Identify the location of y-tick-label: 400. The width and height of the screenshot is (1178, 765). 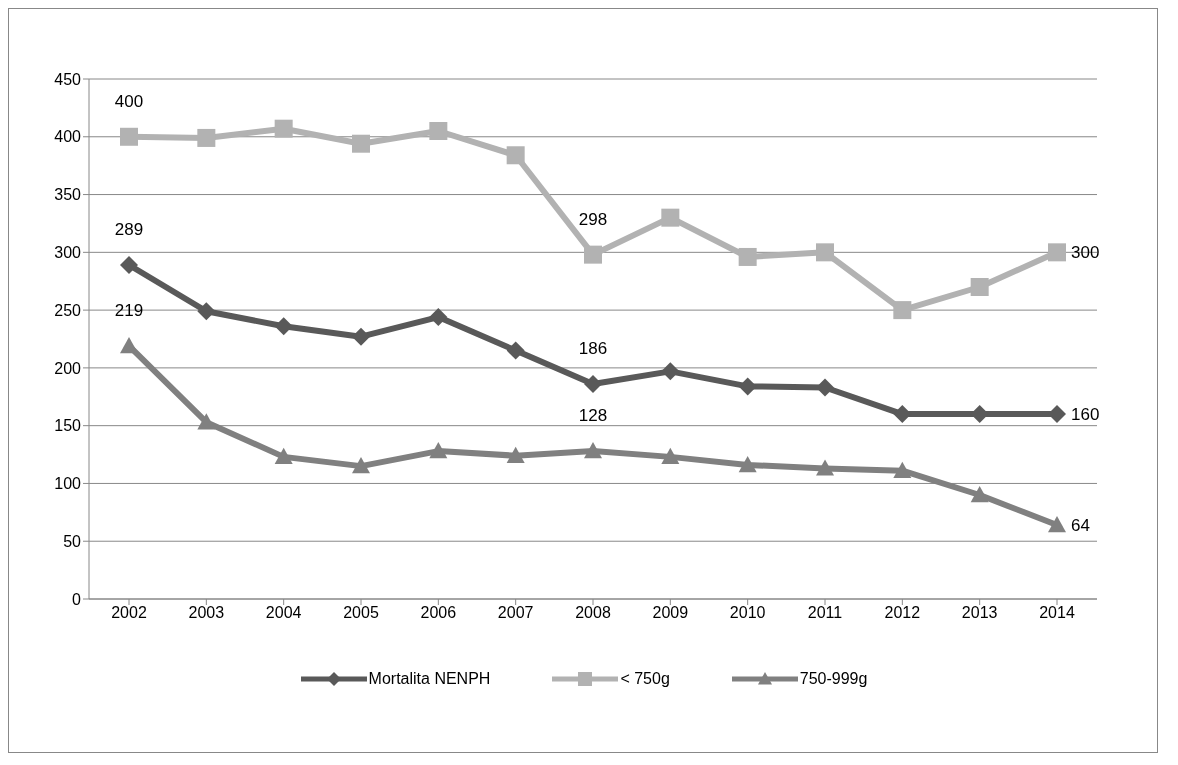
(68, 137).